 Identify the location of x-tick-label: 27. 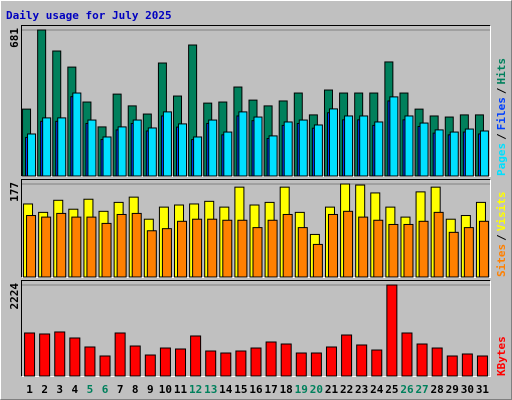
(421, 389).